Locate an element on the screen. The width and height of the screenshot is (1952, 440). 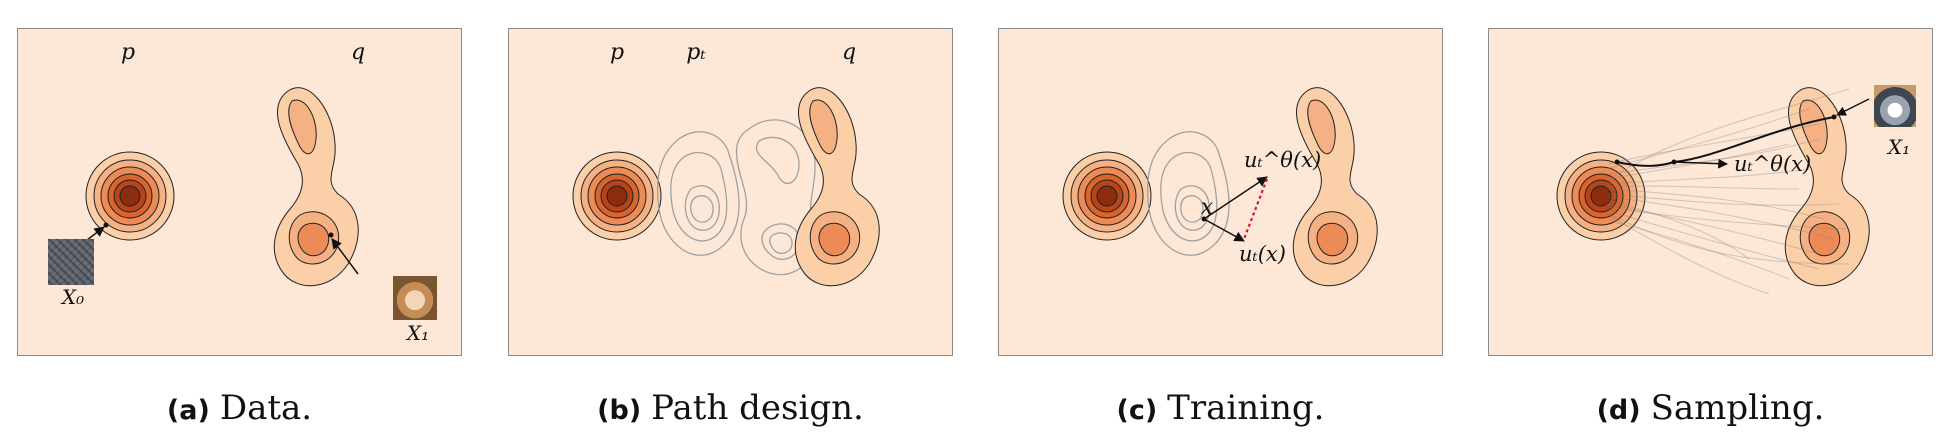
caption-b: (b) Path design. is located at coordinates (730, 408).